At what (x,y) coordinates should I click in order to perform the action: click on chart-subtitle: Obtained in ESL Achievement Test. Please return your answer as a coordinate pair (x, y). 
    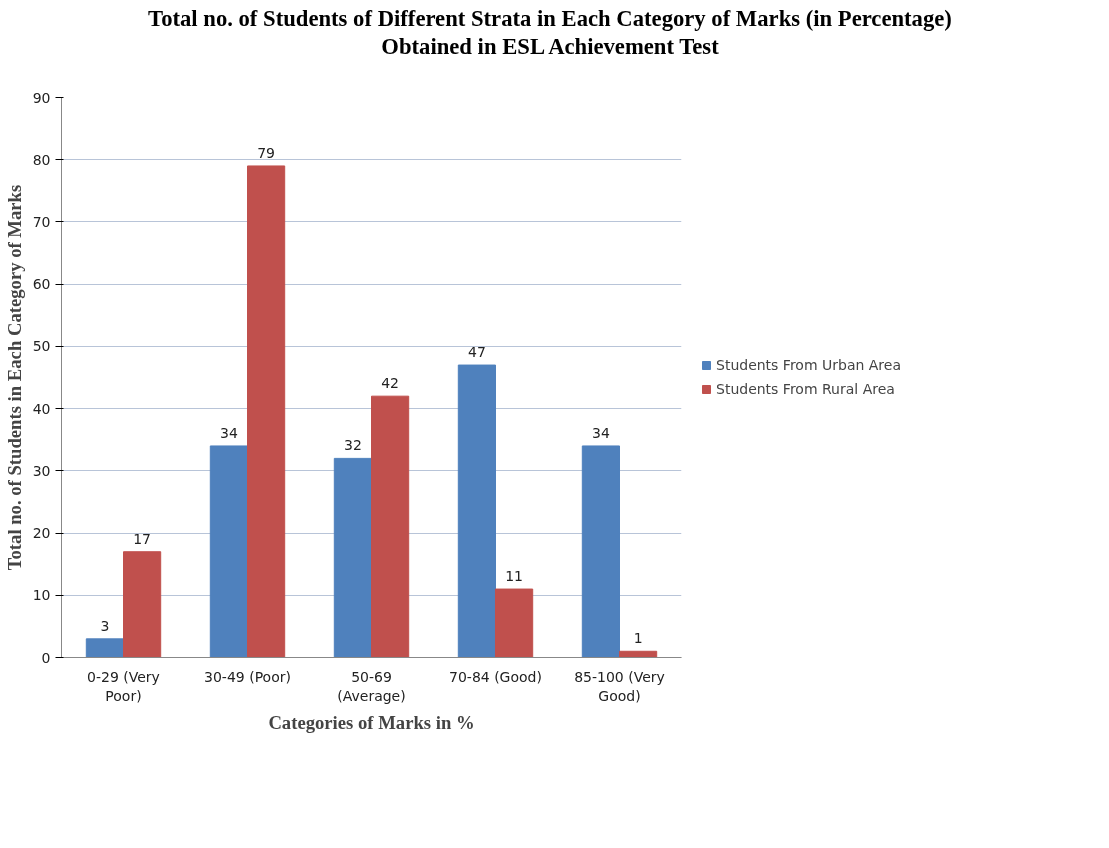
    Looking at the image, I should click on (550, 47).